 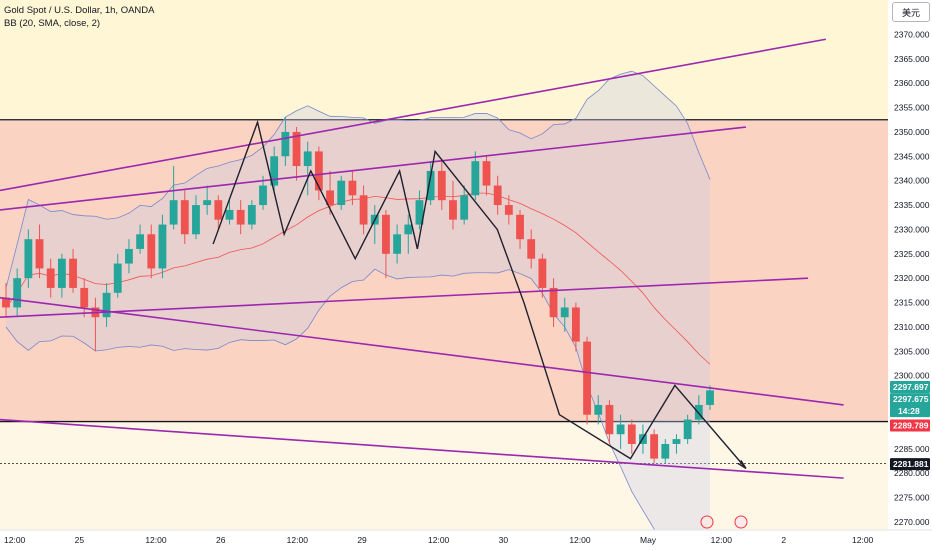 What do you see at coordinates (504, 540) in the screenshot?
I see `time-tick-label: 30` at bounding box center [504, 540].